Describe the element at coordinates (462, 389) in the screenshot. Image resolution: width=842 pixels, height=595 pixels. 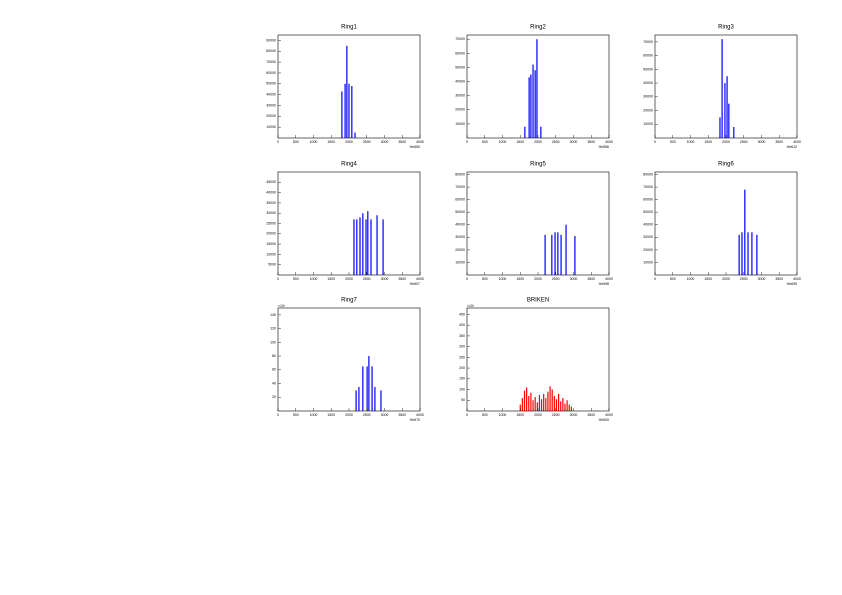
I see `y-tick-label: 100` at that location.